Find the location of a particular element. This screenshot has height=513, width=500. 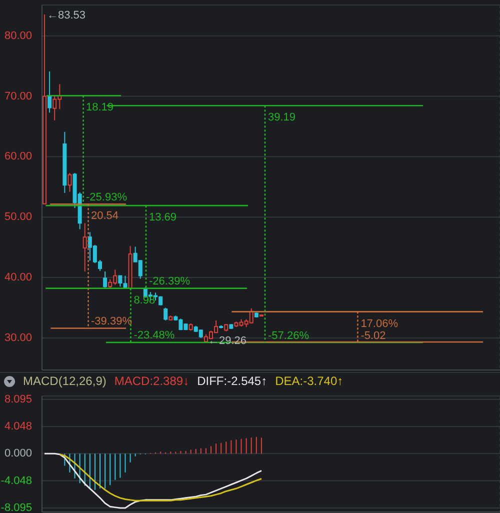

annotation: -23.48% is located at coordinates (154, 336).